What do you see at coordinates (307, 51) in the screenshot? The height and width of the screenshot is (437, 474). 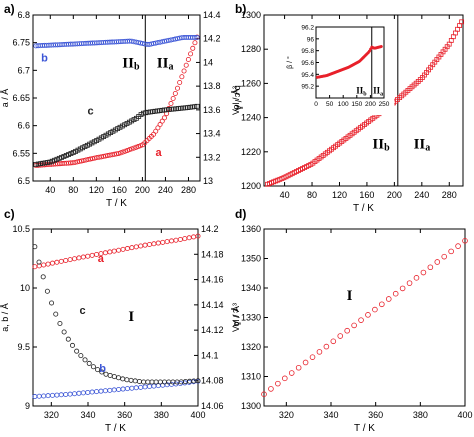 I see `panel-b-inset-y-tick-label: 95.8` at bounding box center [307, 51].